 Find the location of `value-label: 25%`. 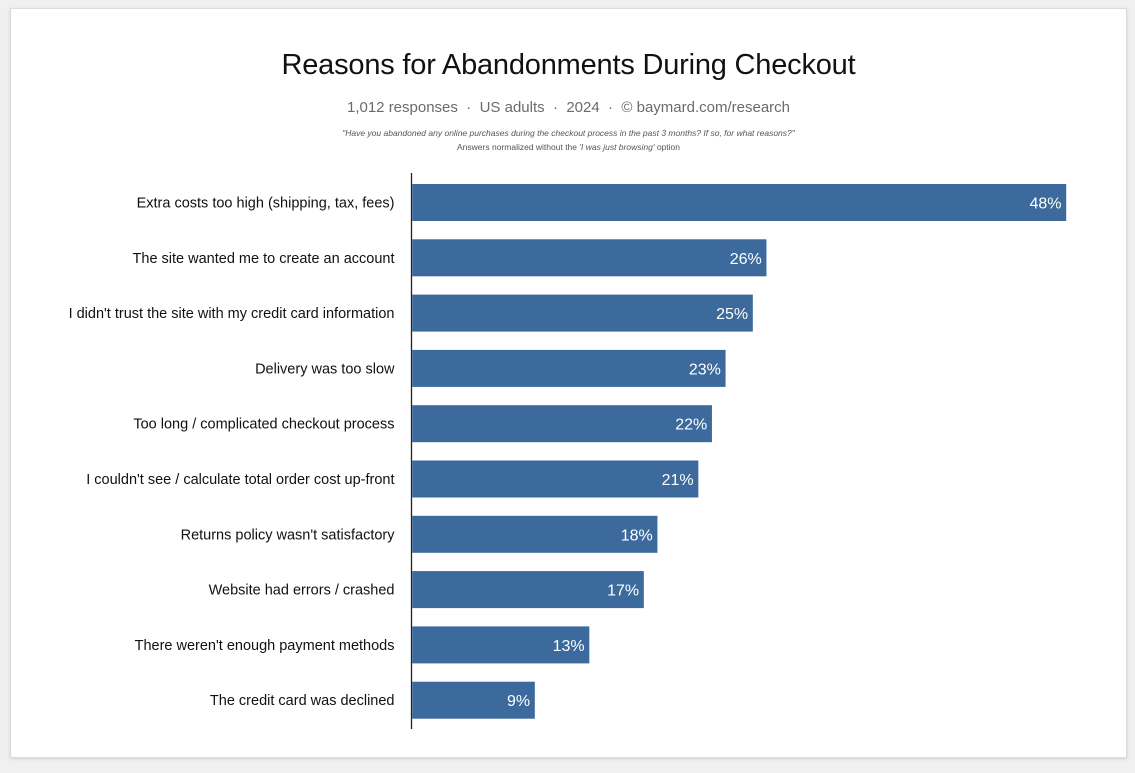

value-label: 25% is located at coordinates (732, 314).